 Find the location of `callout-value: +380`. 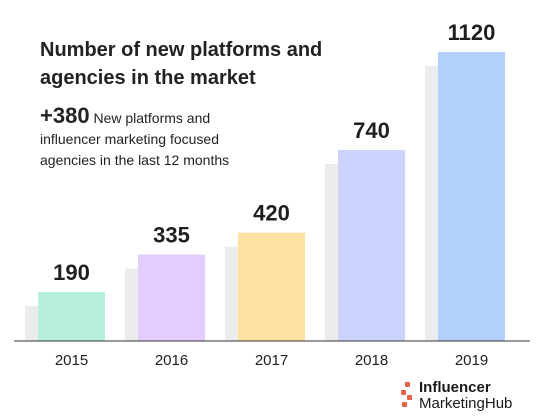

callout-value: +380 is located at coordinates (65, 115).